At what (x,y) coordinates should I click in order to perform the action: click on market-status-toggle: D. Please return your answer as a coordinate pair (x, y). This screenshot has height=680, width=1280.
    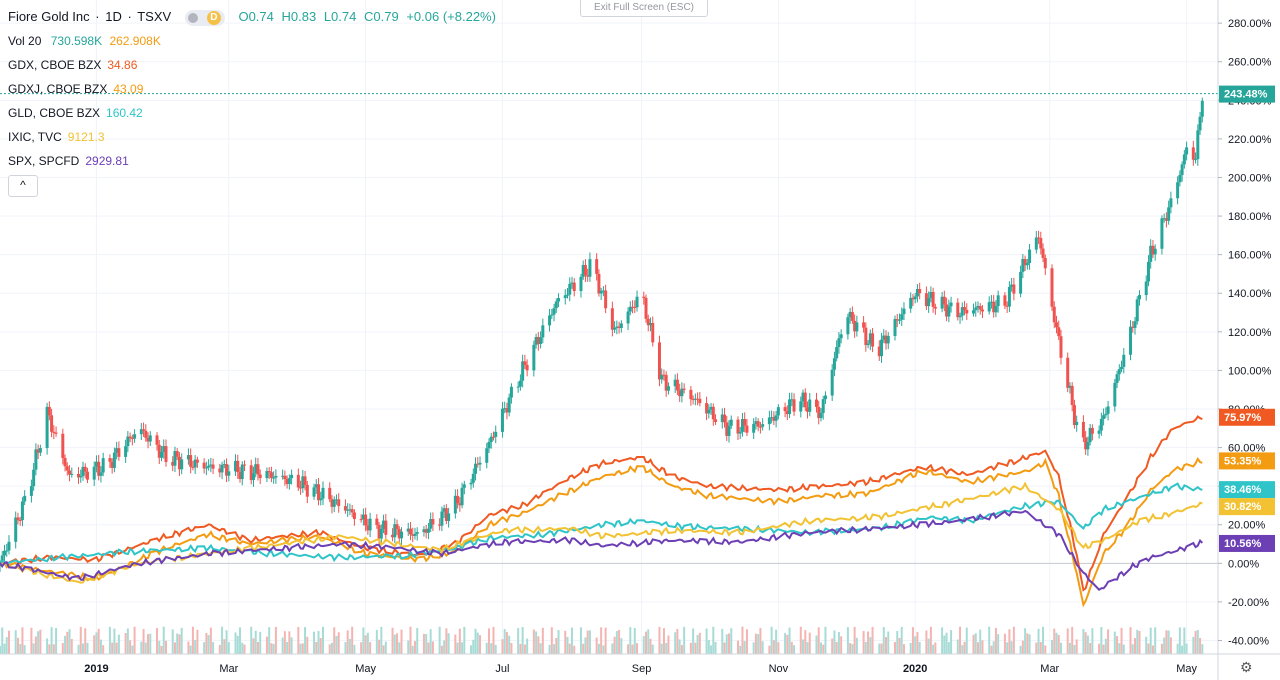
    Looking at the image, I should click on (204, 17).